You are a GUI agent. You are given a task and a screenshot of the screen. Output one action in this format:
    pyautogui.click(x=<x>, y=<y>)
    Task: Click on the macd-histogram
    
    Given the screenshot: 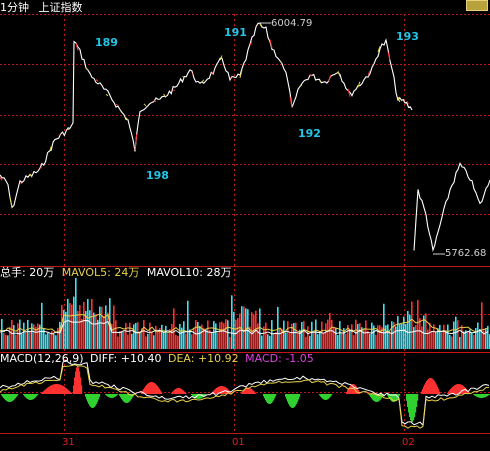 What is the action you would take?
    pyautogui.click(x=245, y=394)
    